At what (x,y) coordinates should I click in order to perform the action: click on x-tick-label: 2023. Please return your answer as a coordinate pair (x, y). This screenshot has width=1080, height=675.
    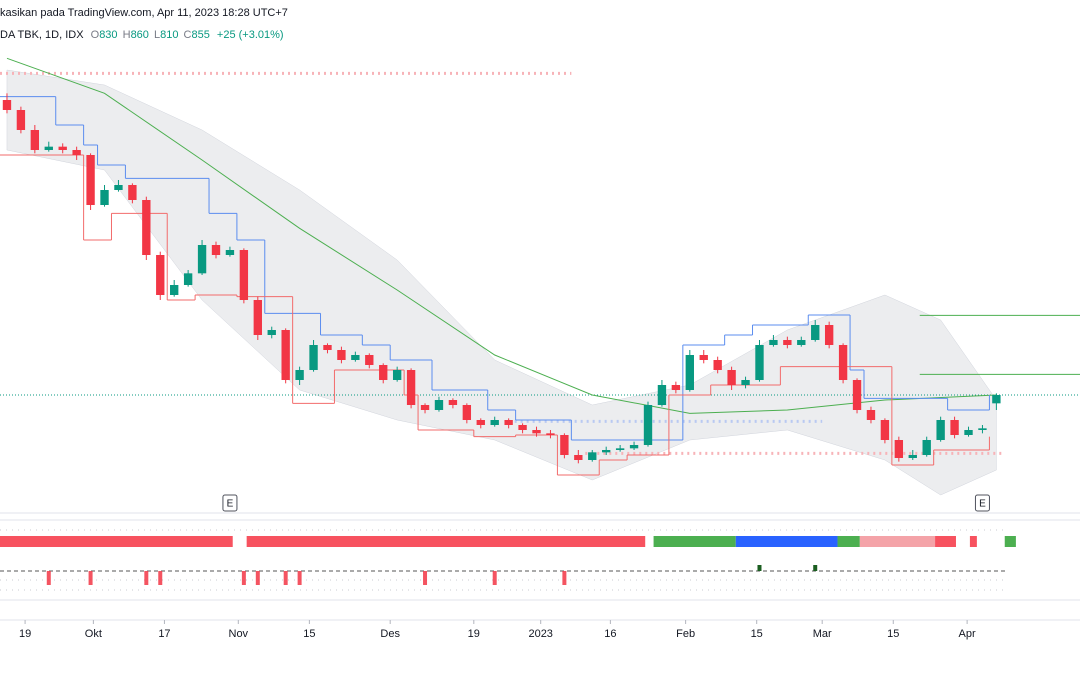
    Looking at the image, I should click on (540, 634).